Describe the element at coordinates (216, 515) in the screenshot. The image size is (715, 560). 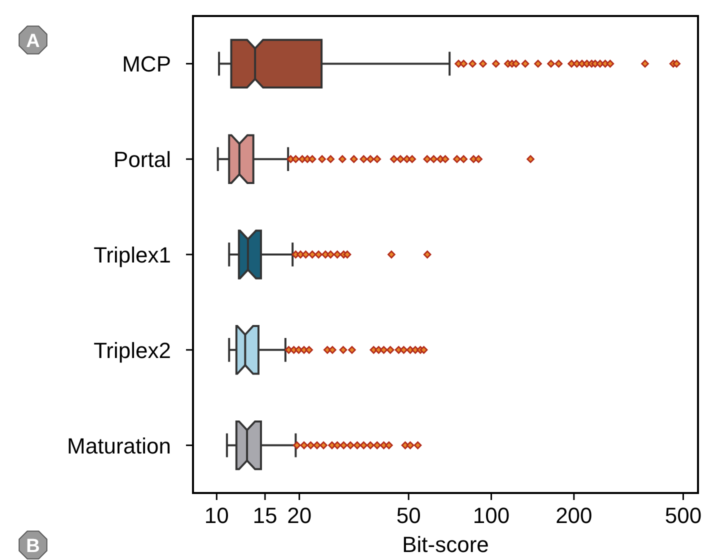
I see `x-tick-label: 10` at that location.